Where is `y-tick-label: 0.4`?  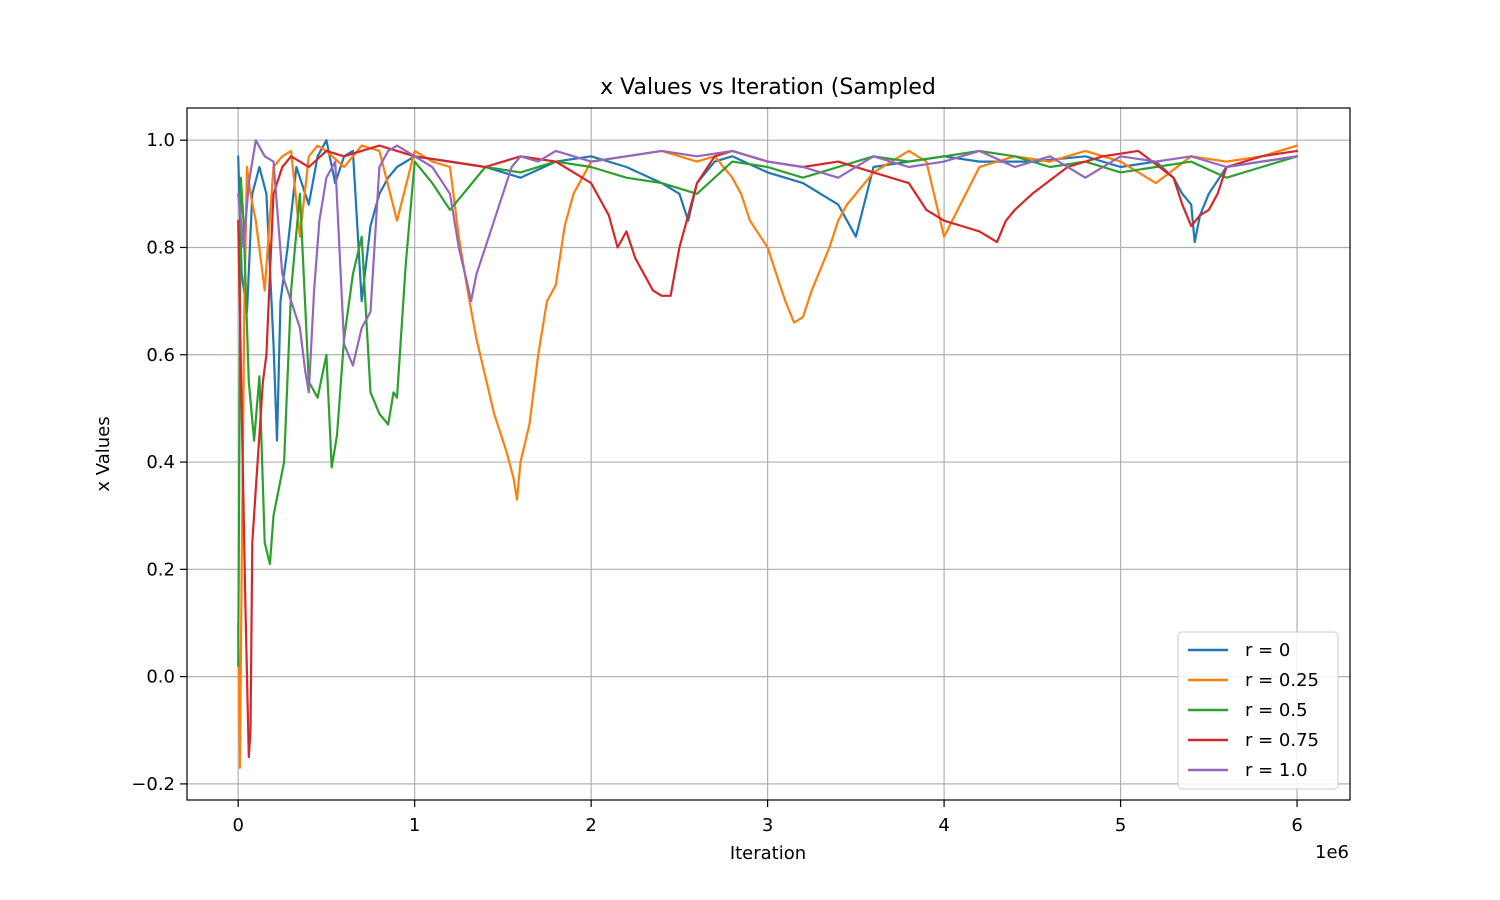 y-tick-label: 0.4 is located at coordinates (160, 462).